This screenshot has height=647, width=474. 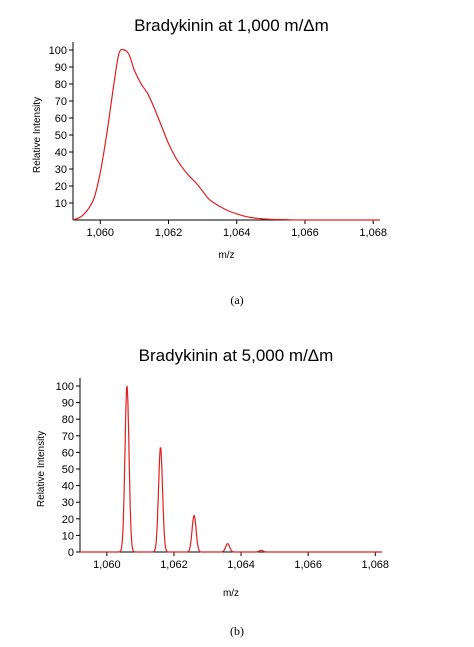 What do you see at coordinates (373, 233) in the screenshot?
I see `chart-a-x-tick-label: 1,068` at bounding box center [373, 233].